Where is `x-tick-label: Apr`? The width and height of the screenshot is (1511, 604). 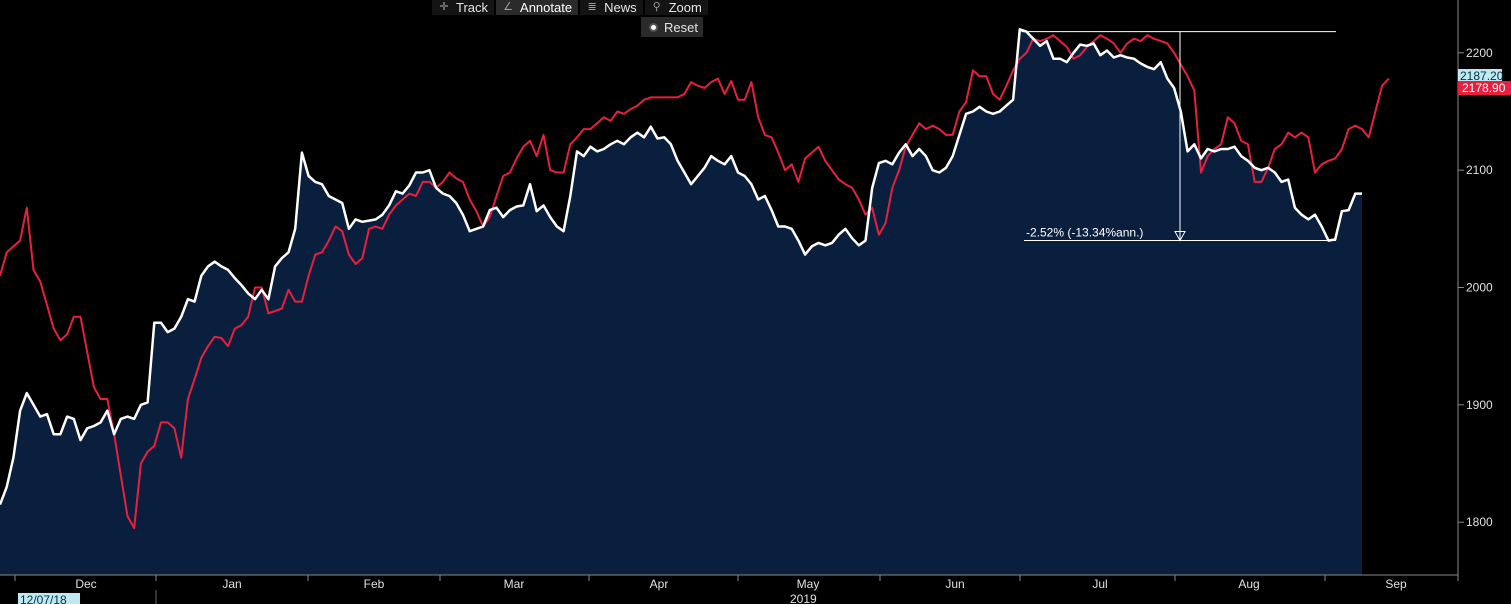
x-tick-label: Apr is located at coordinates (659, 584).